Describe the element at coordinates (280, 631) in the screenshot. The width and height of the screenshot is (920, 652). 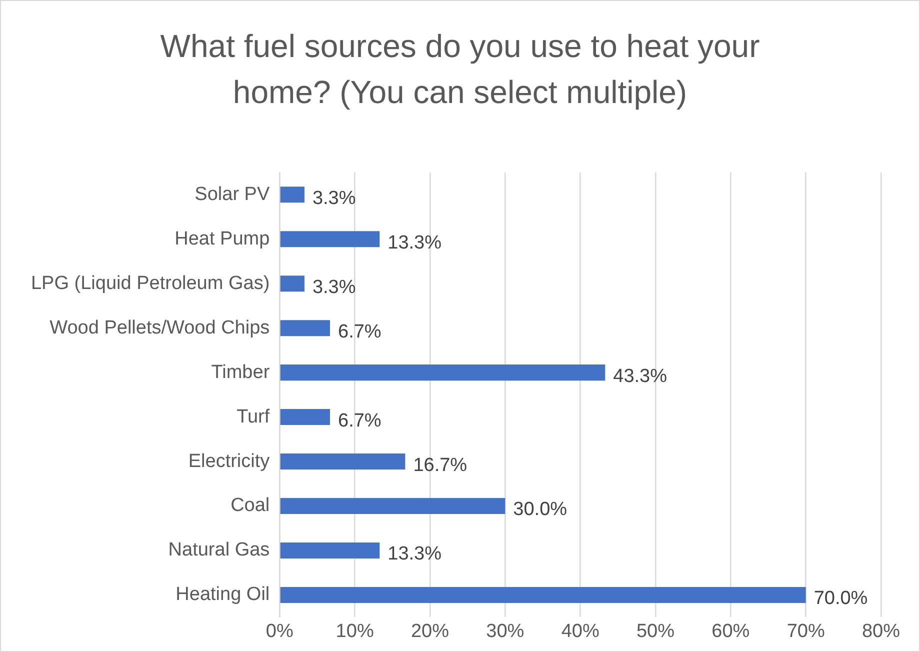
I see `x-tick-label: 0%` at that location.